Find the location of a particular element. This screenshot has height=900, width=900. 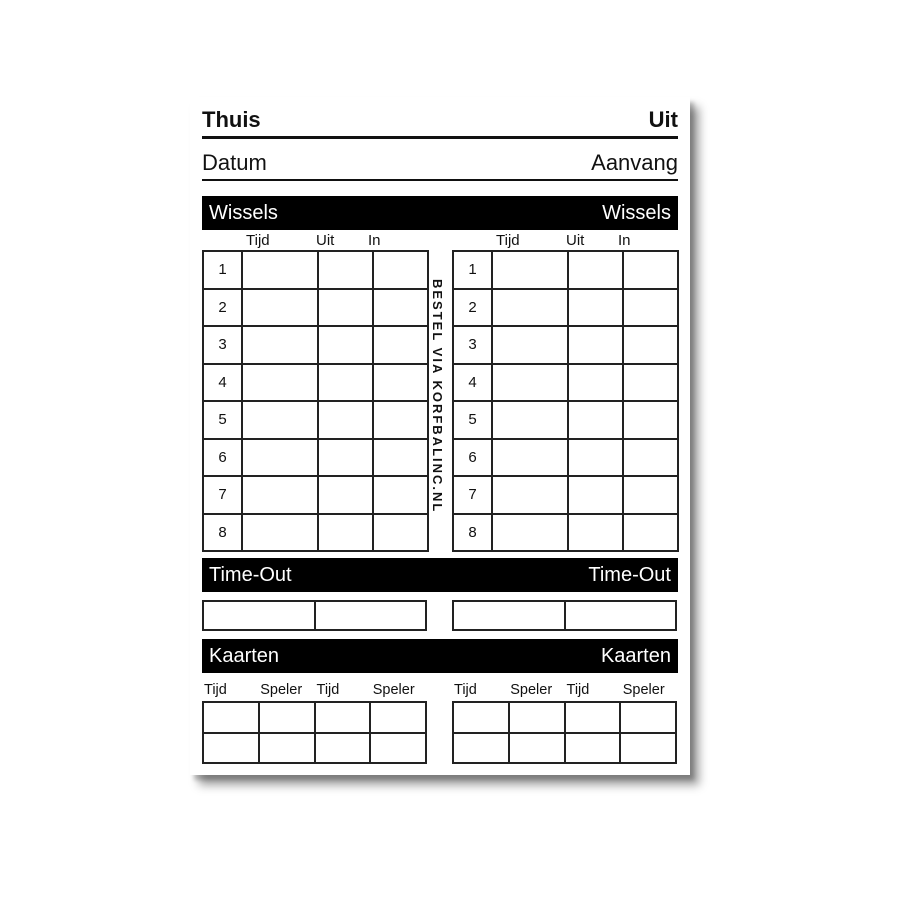

teams-header-row: Thuis Uit is located at coordinates (440, 123).